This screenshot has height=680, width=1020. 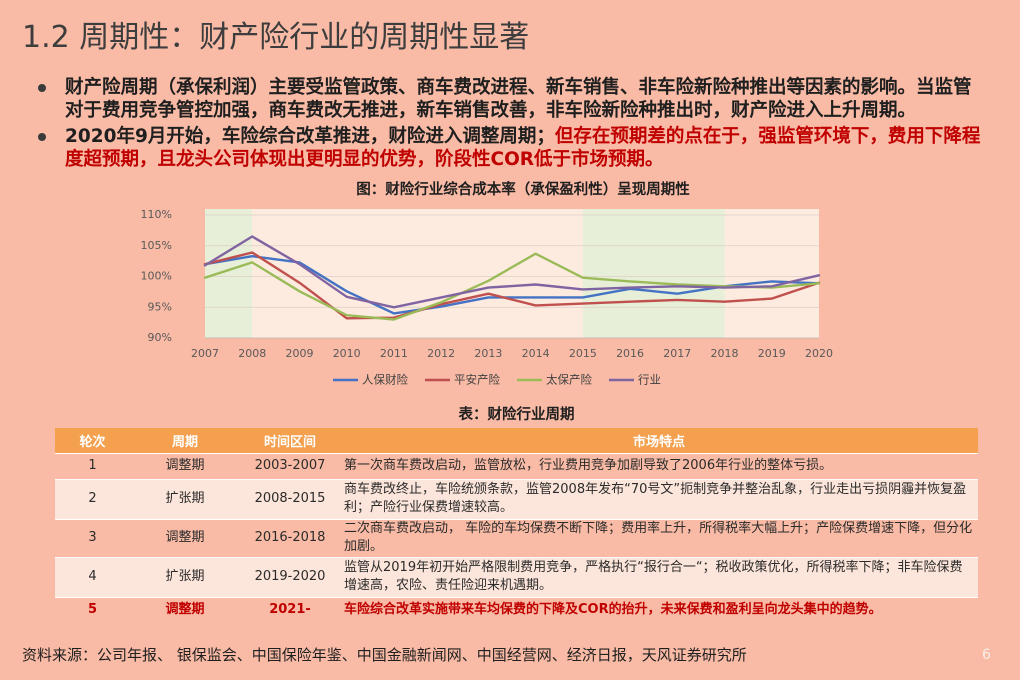 What do you see at coordinates (299, 353) in the screenshot?
I see `x-tick-label: 2009` at bounding box center [299, 353].